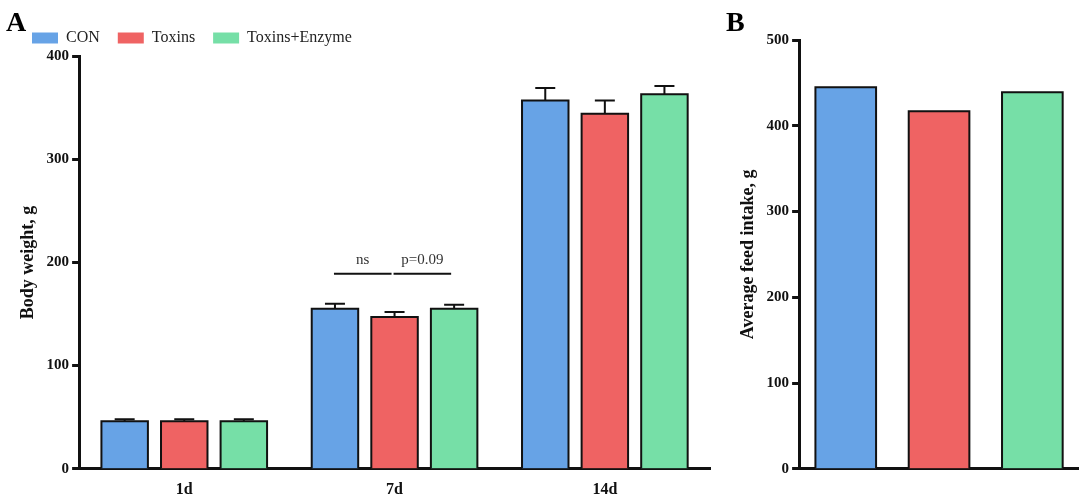 The height and width of the screenshot is (502, 1079). I want to click on x-tick-label: 1d, so click(184, 488).